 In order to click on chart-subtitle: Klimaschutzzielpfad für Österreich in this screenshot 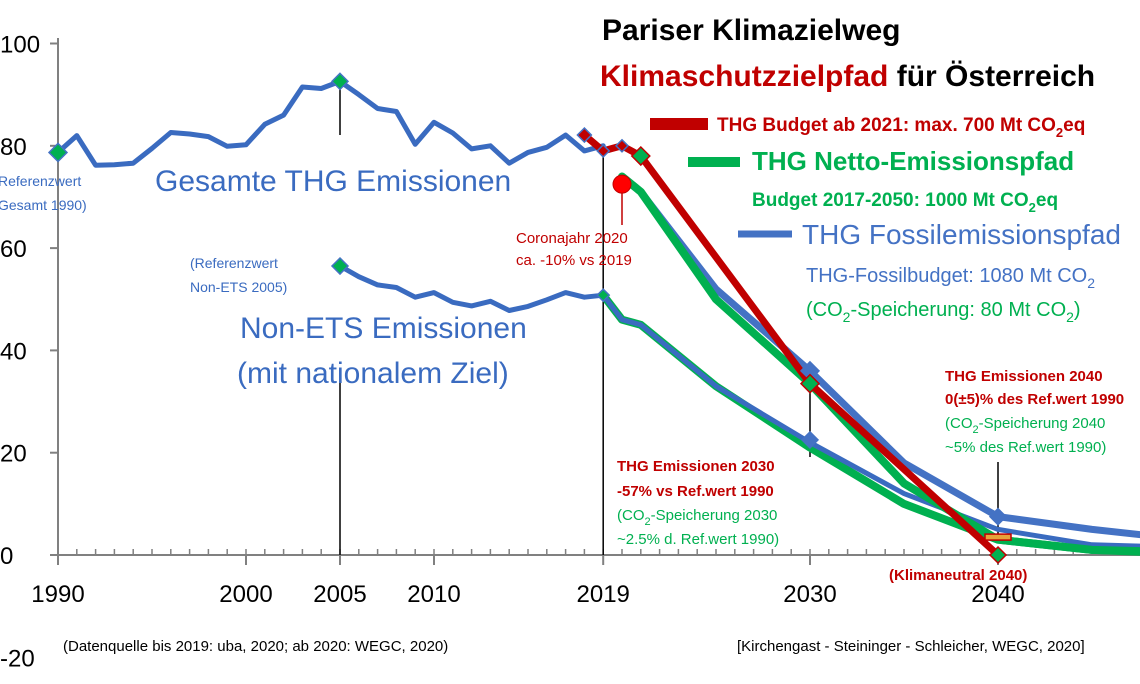, I will do `click(847, 76)`.